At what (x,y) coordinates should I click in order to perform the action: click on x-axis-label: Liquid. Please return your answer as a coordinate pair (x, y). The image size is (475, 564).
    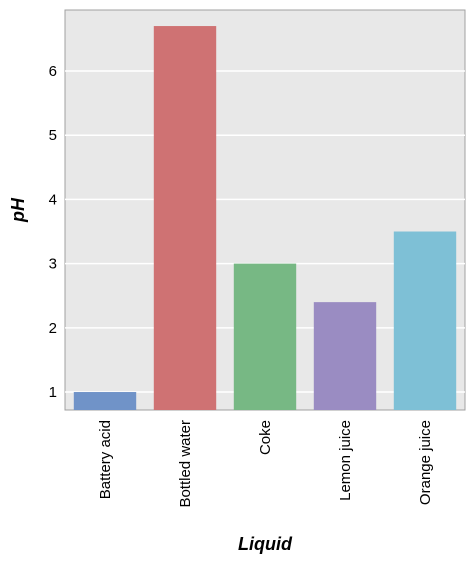
    Looking at the image, I should click on (265, 544).